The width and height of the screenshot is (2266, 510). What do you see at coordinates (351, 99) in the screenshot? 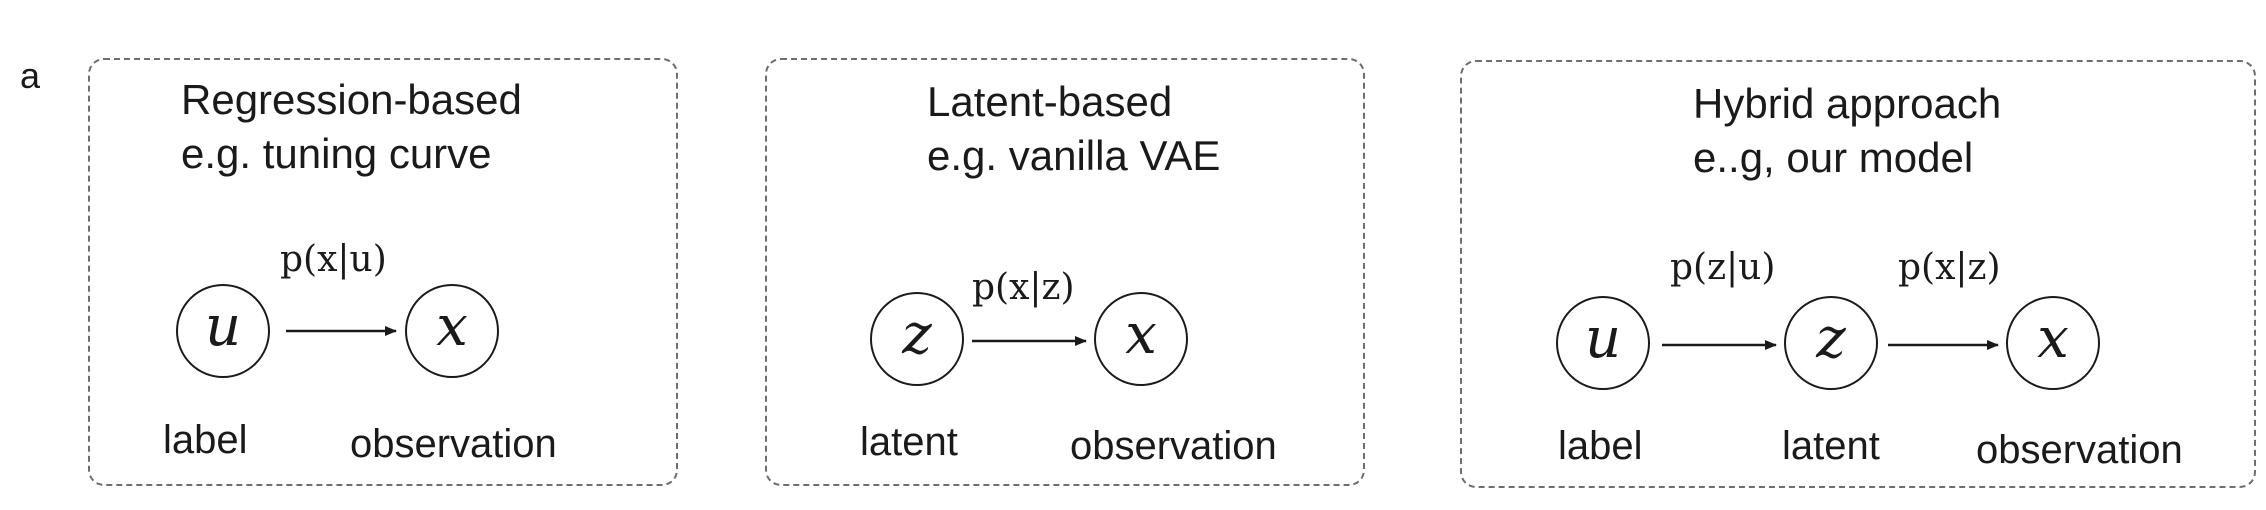
I see `regression-panel-title: Regression-based` at bounding box center [351, 99].